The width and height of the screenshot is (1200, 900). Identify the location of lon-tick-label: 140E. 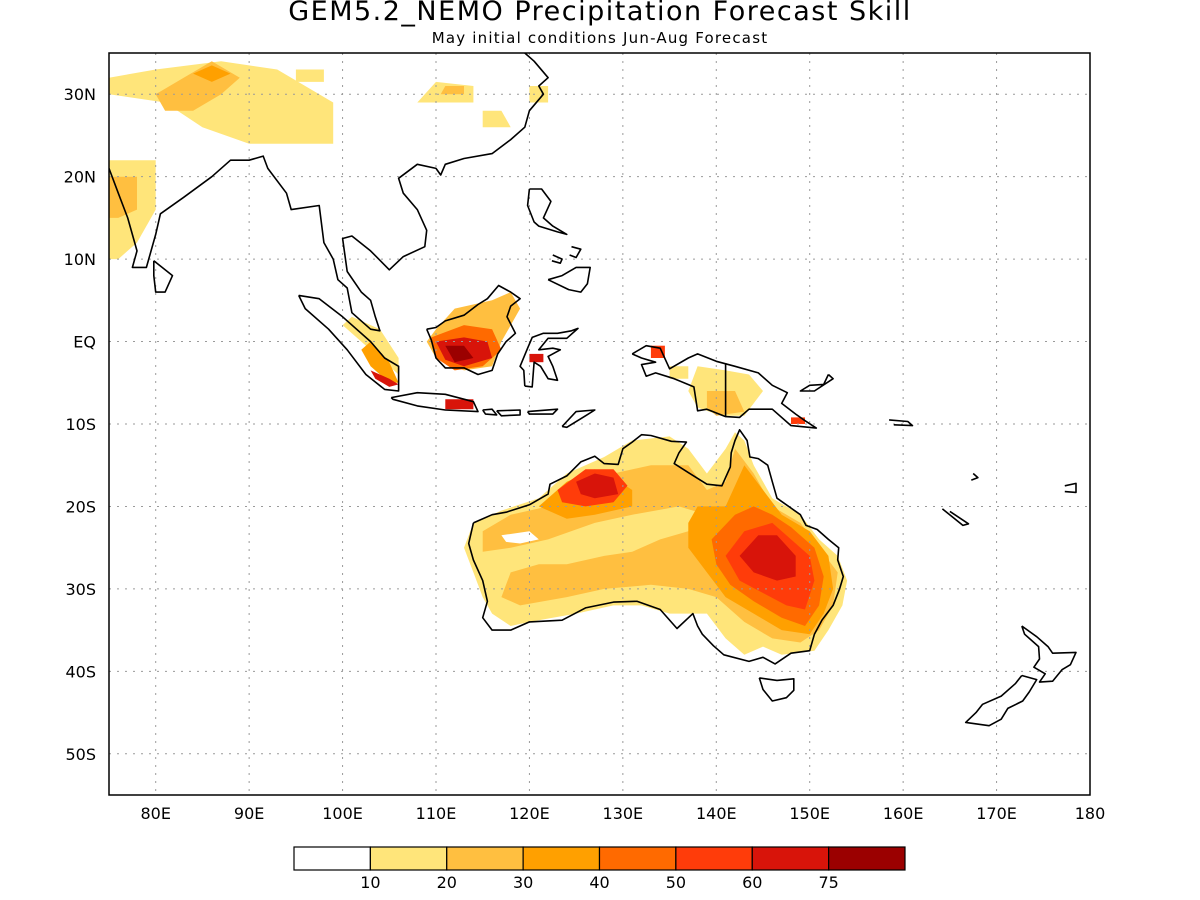
(716, 813).